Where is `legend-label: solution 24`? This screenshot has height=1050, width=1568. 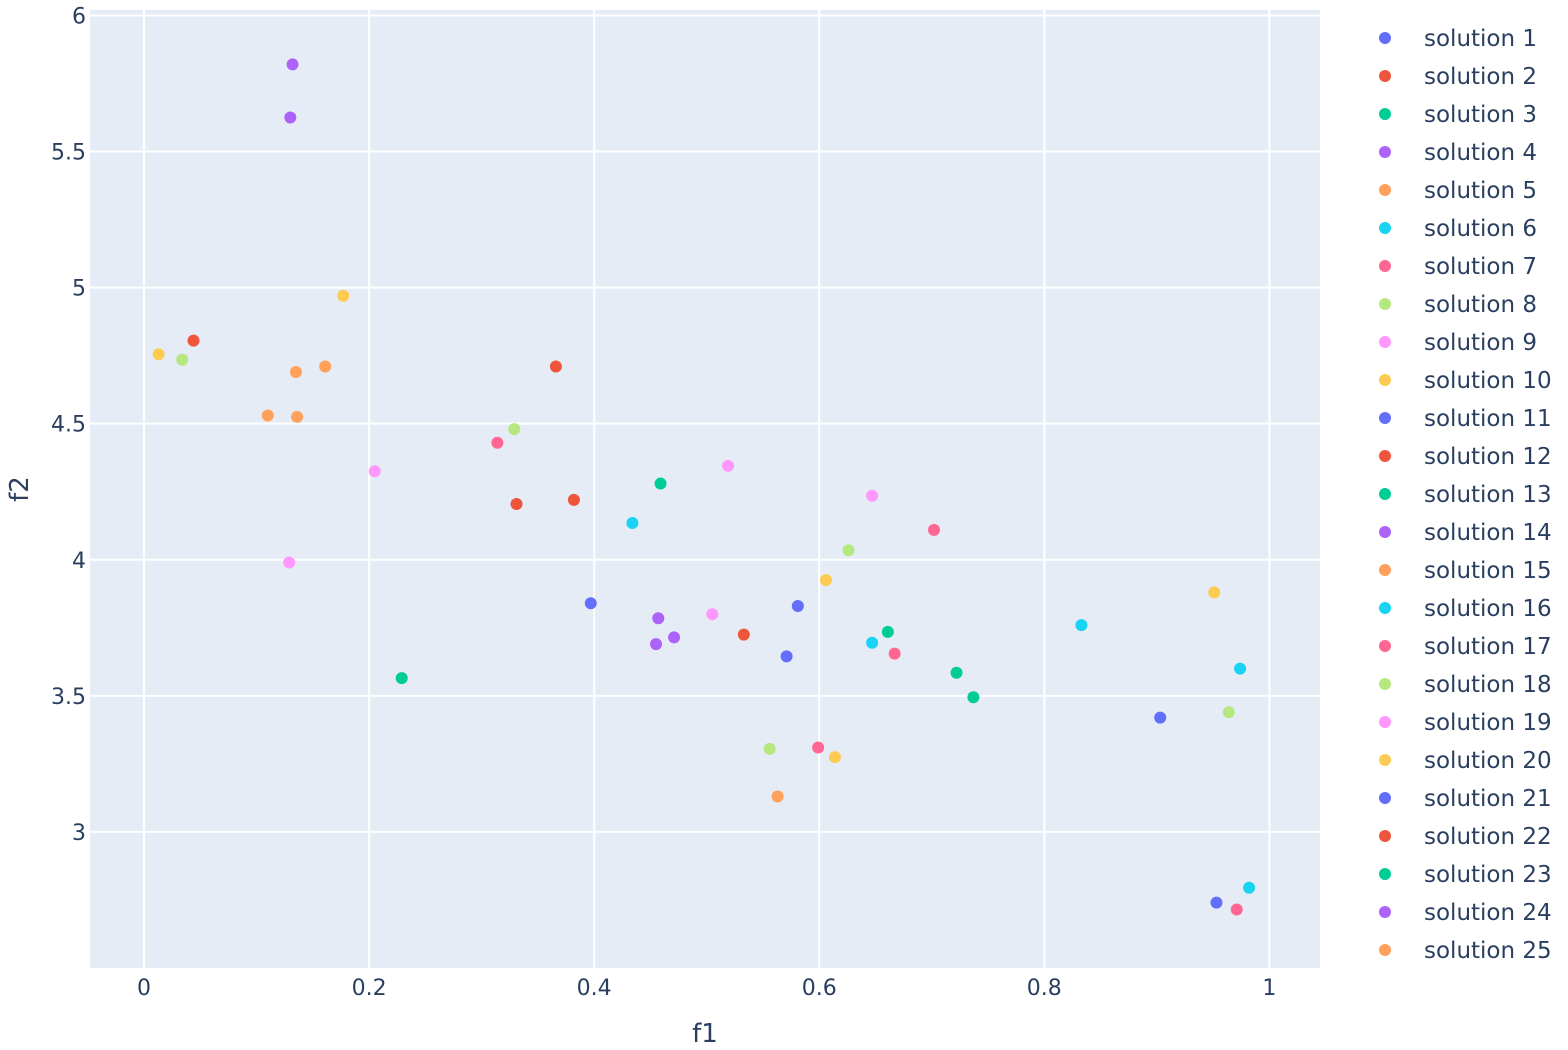
legend-label: solution 24 is located at coordinates (1488, 913).